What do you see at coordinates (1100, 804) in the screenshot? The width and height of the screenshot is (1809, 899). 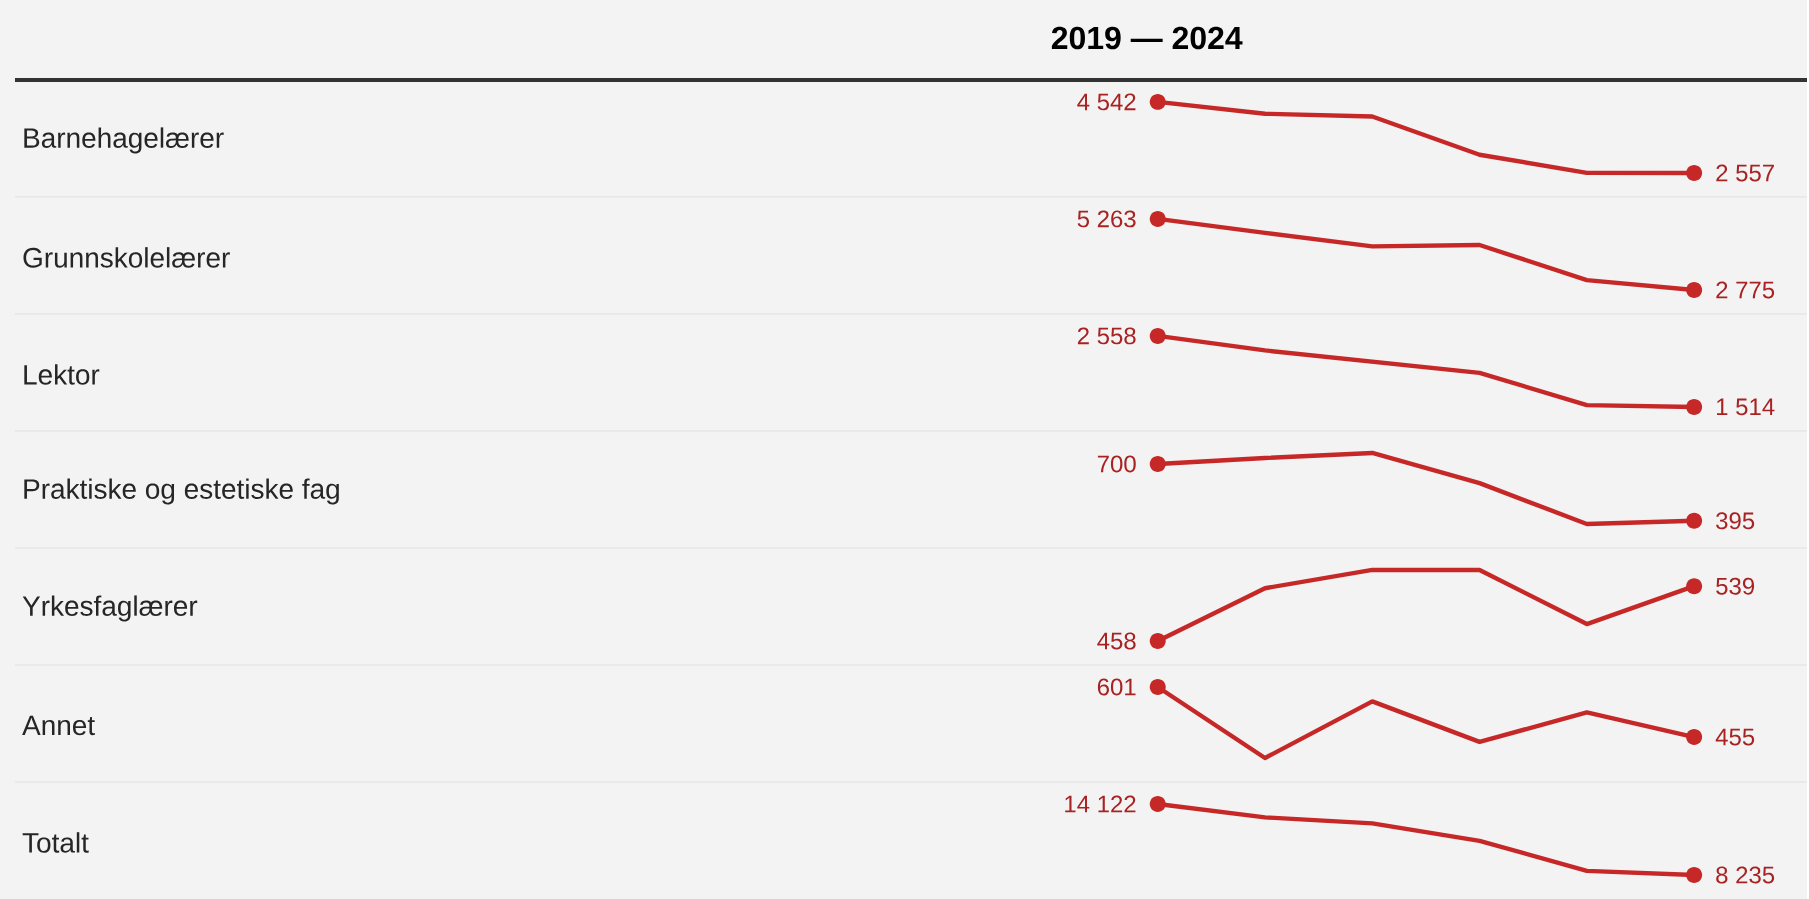 I see `data-label: 14 122` at bounding box center [1100, 804].